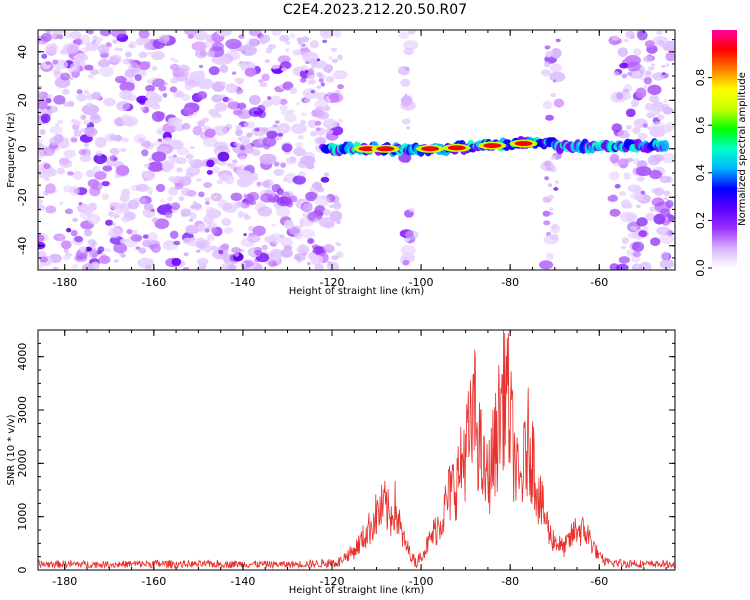 The height and width of the screenshot is (600, 750). Describe the element at coordinates (22, 517) in the screenshot. I see `y-tick-label: 1000` at that location.